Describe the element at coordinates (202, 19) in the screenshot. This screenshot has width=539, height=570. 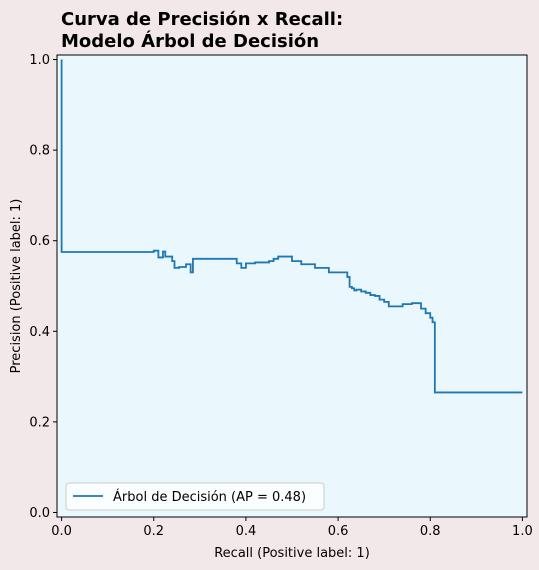
I see `chart-title-line-1: Curva de Precisión x Recall:` at that location.